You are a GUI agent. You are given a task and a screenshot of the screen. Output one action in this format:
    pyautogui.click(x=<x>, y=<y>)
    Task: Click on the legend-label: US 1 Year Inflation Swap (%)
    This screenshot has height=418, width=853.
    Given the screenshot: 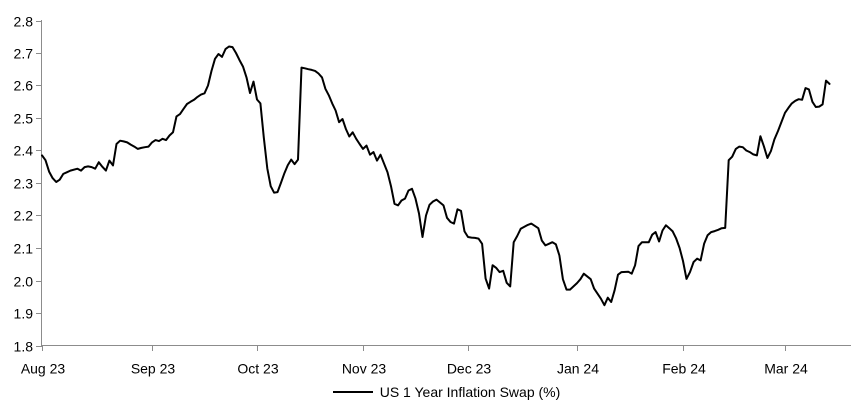 What is the action you would take?
    pyautogui.click(x=470, y=392)
    